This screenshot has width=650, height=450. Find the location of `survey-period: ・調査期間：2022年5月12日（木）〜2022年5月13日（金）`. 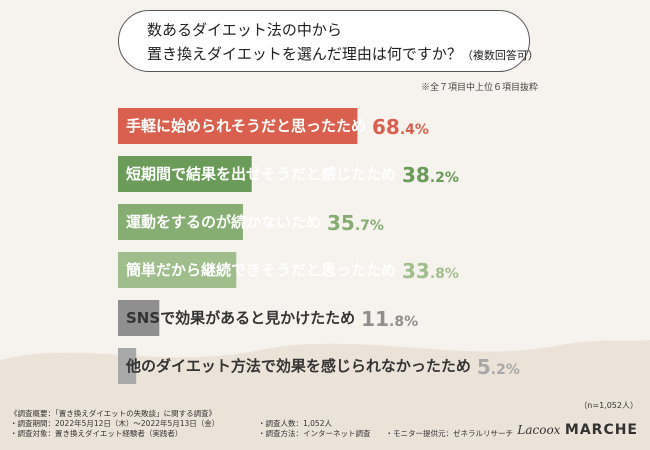

survey-period: ・調査期間：2022年5月12日（木）〜2022年5月13日（金） is located at coordinates (115, 423).